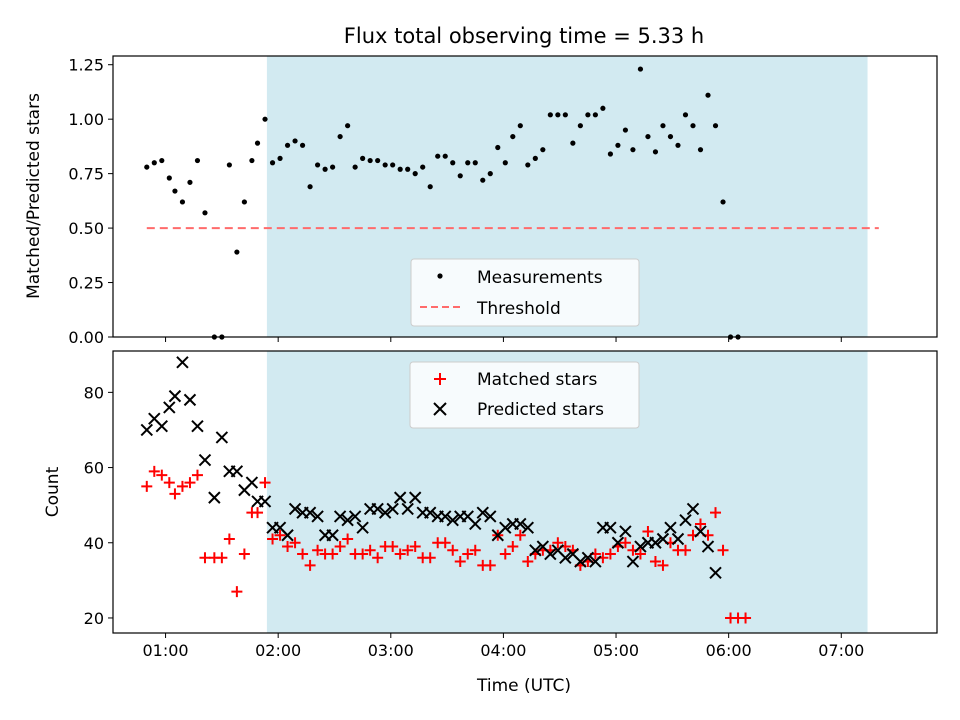  What do you see at coordinates (524, 36) in the screenshot?
I see `chart-title: Flux total observing time = 5.33 h` at bounding box center [524, 36].